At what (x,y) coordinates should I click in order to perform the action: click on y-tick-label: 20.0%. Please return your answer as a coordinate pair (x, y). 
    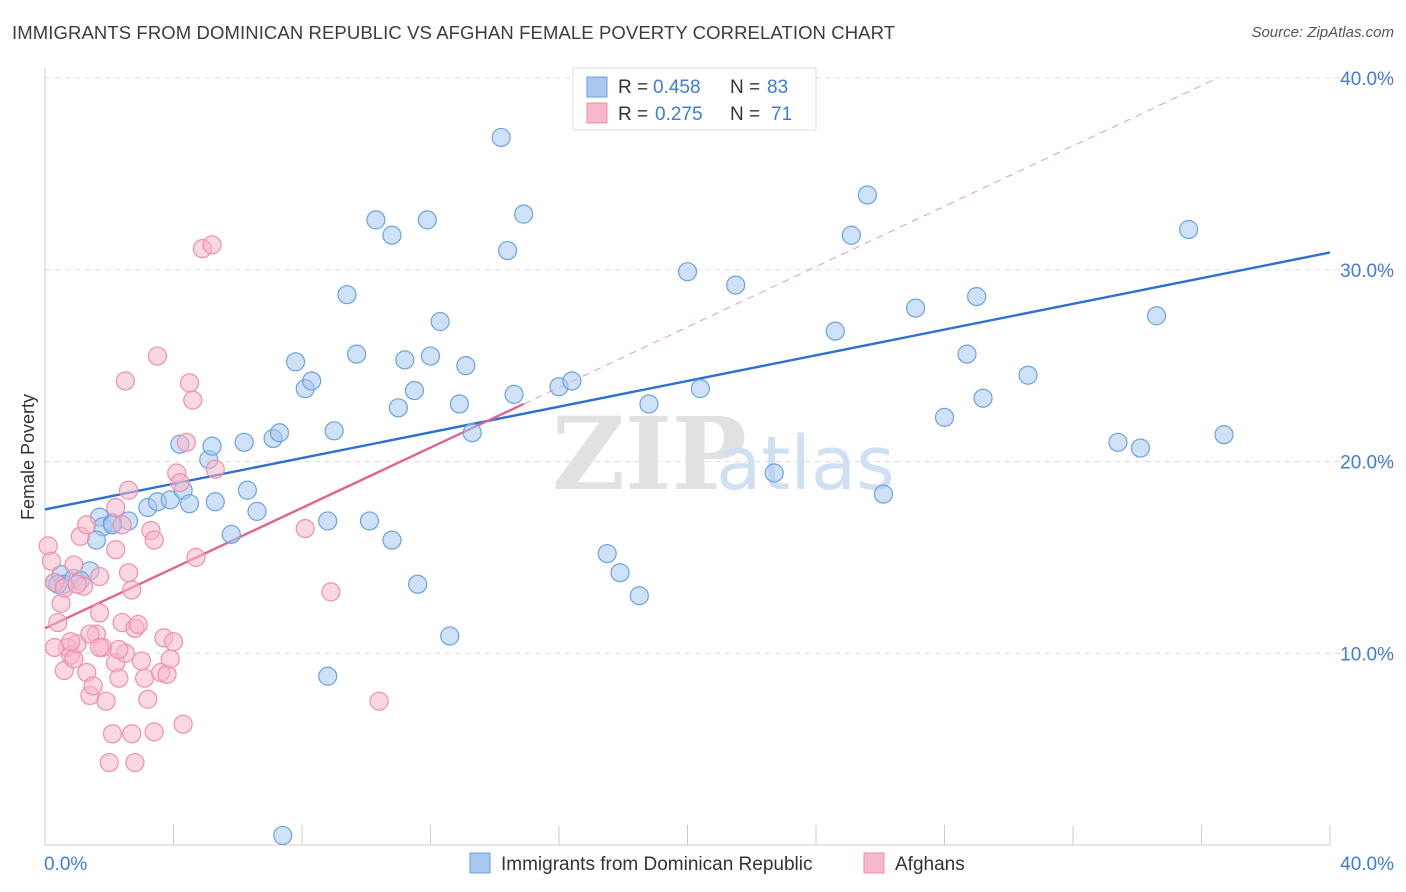
    Looking at the image, I should click on (1367, 463).